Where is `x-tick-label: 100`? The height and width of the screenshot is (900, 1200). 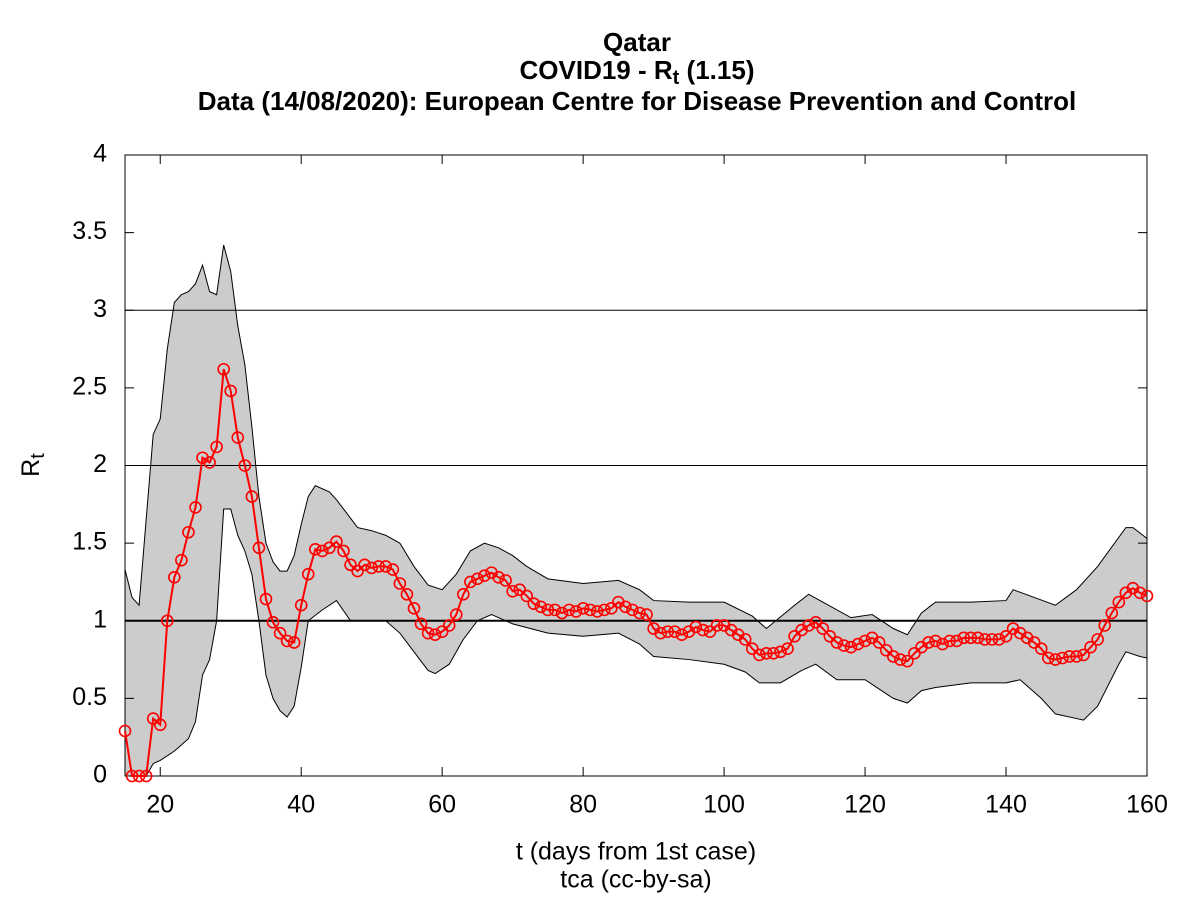
x-tick-label: 100 is located at coordinates (724, 805).